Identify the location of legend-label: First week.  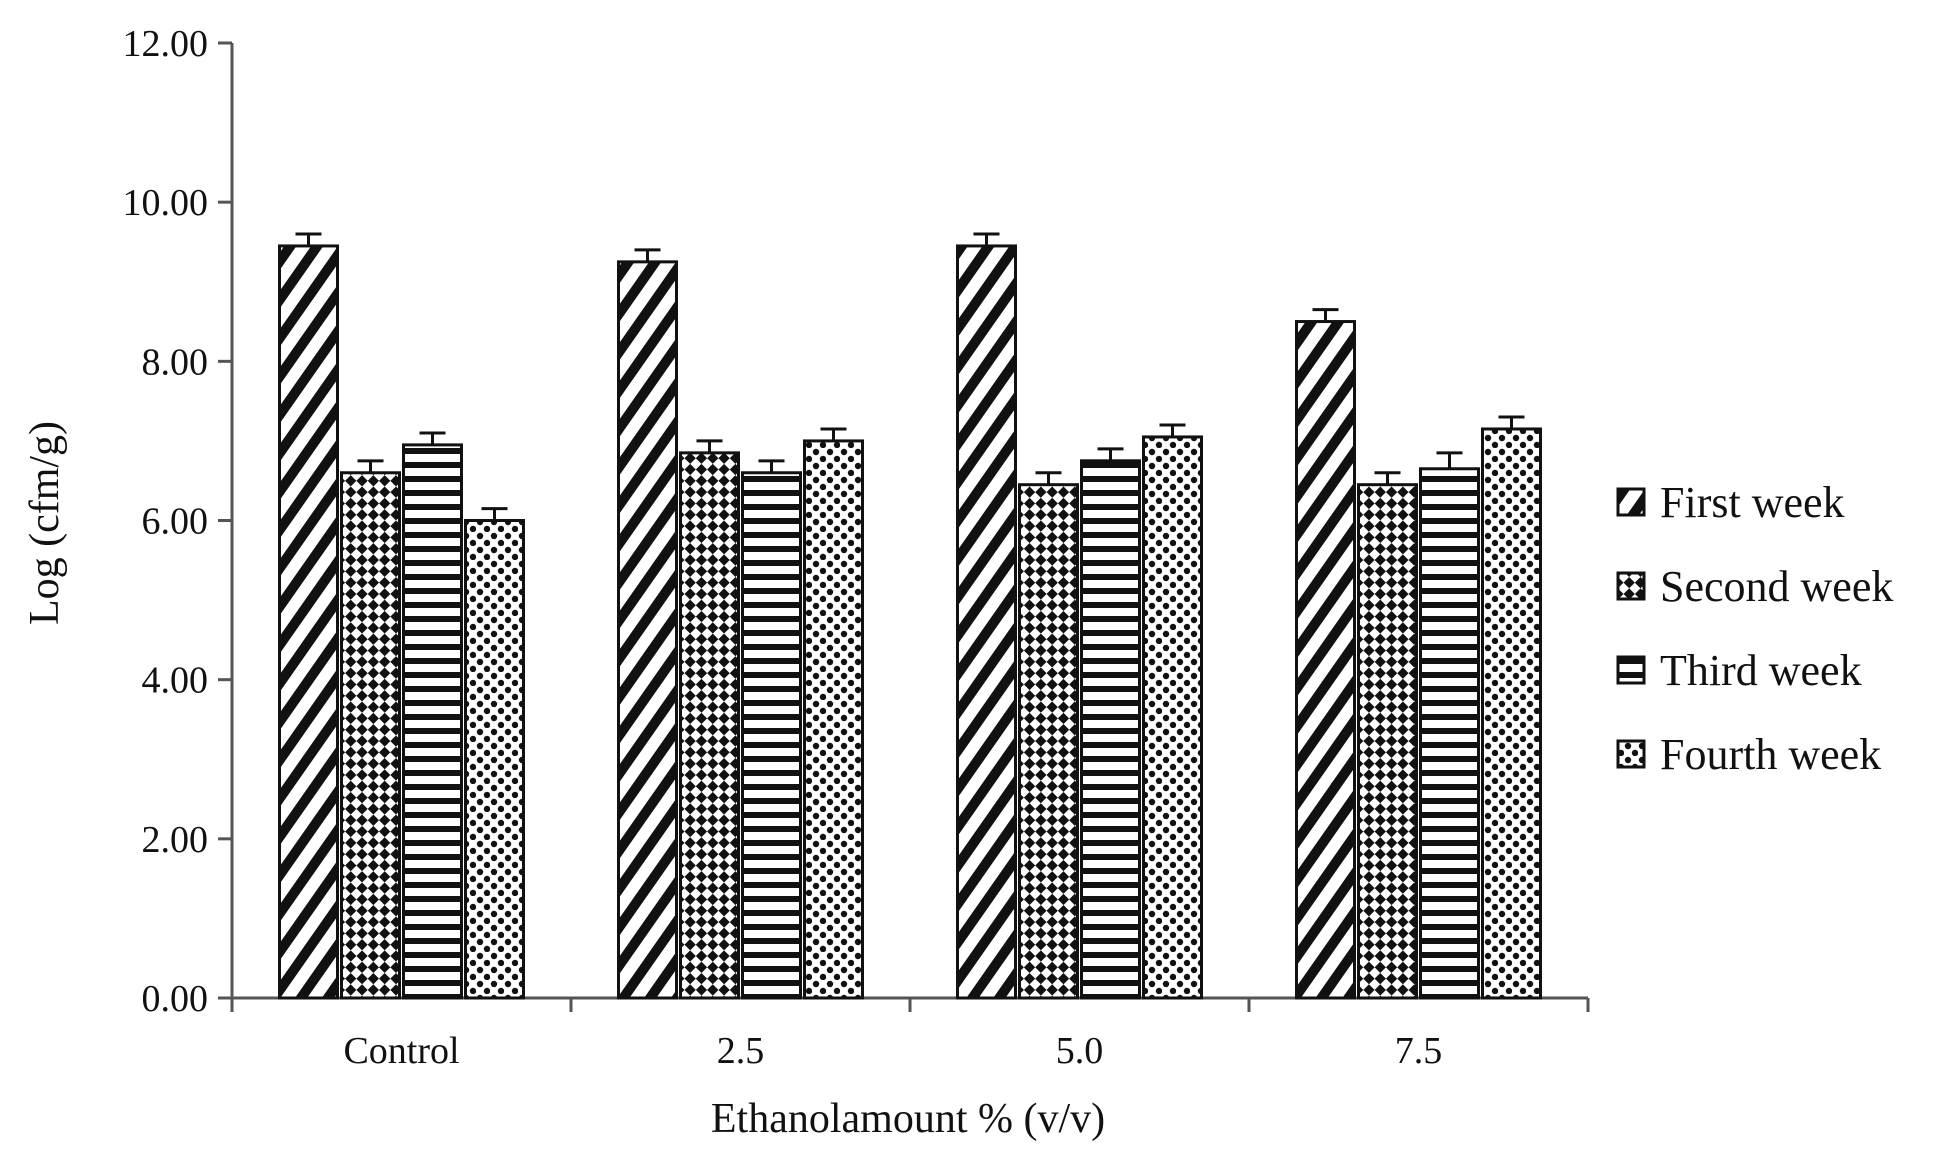
(1752, 502).